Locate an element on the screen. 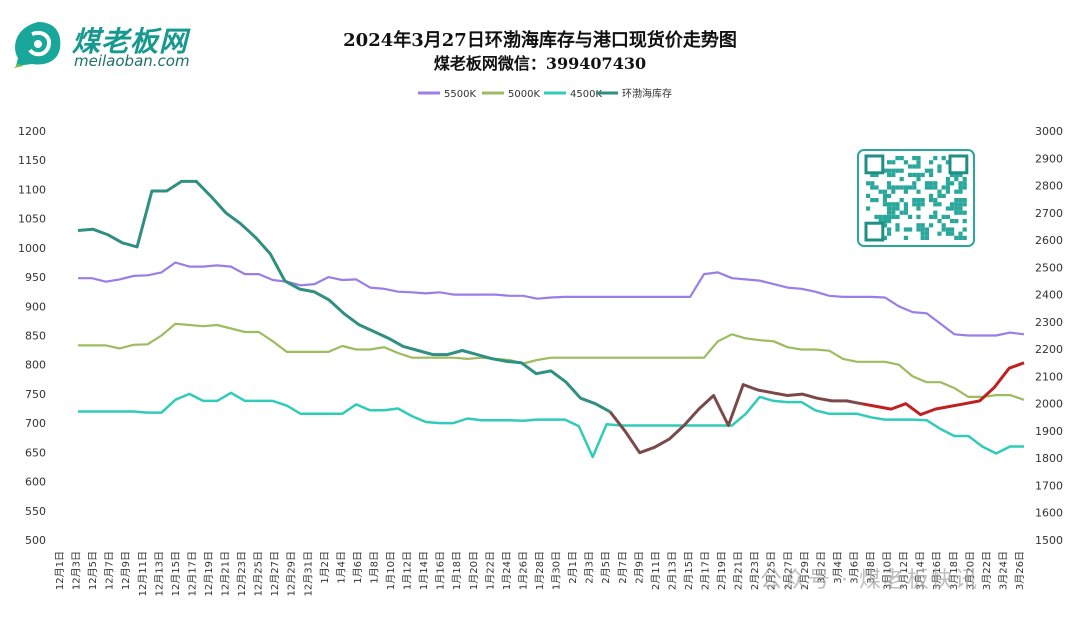 The width and height of the screenshot is (1080, 621). x-tick-label: 3月8日 is located at coordinates (871, 567).